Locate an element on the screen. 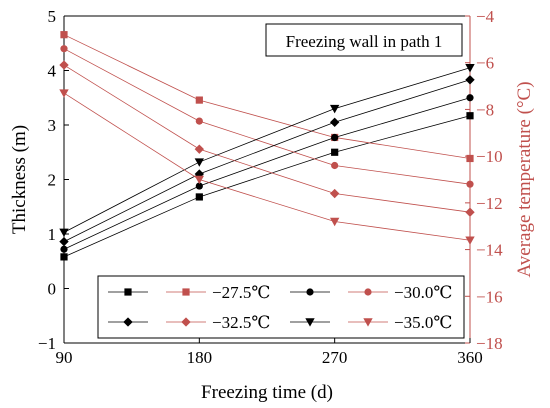 The image size is (550, 408). y-left-axis-title: Thickness (m) is located at coordinates (19, 179).